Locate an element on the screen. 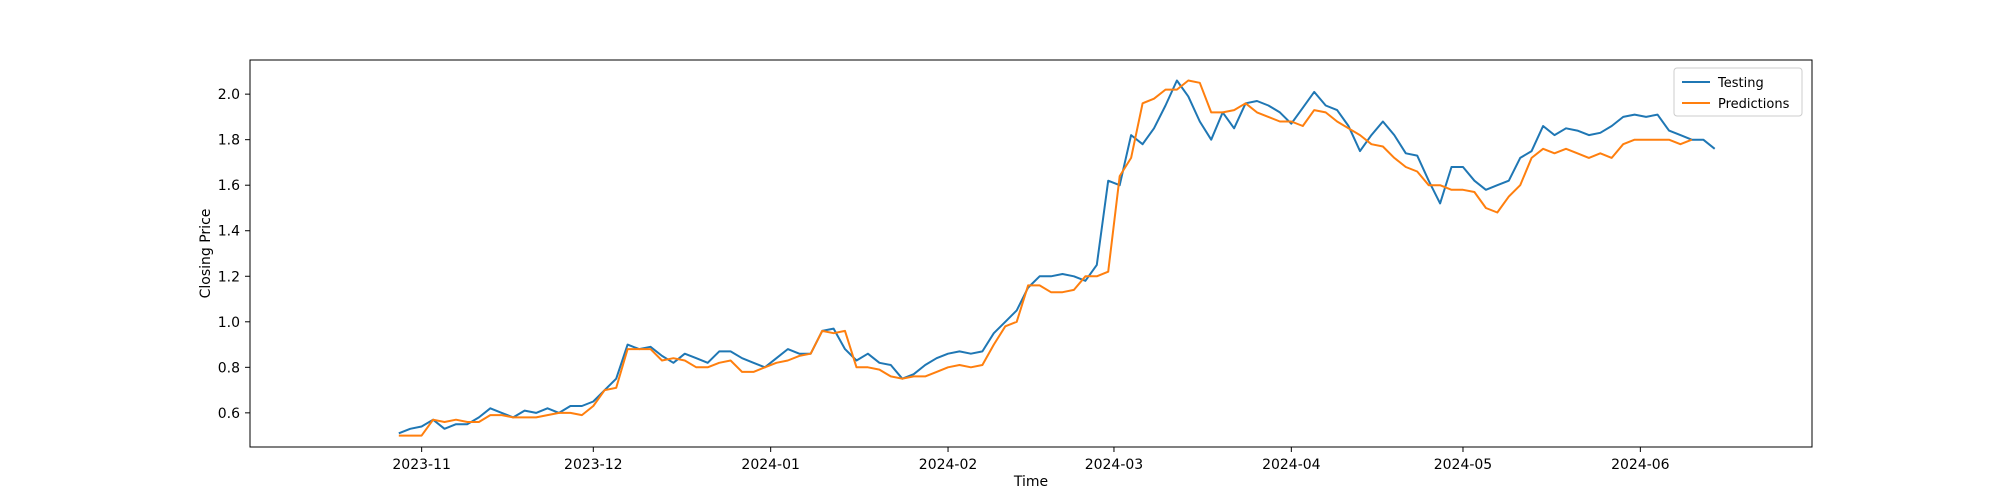 This screenshot has width=2000, height=500. x-tick-label: 2024-03 is located at coordinates (1114, 465).